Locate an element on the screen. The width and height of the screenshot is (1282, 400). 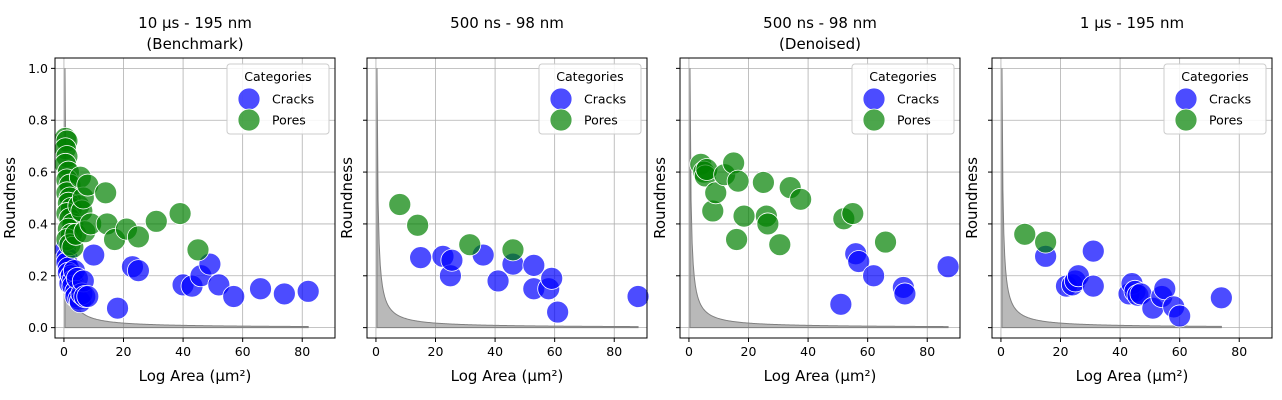
y-tick-label: 0.8 is located at coordinates (38, 120).